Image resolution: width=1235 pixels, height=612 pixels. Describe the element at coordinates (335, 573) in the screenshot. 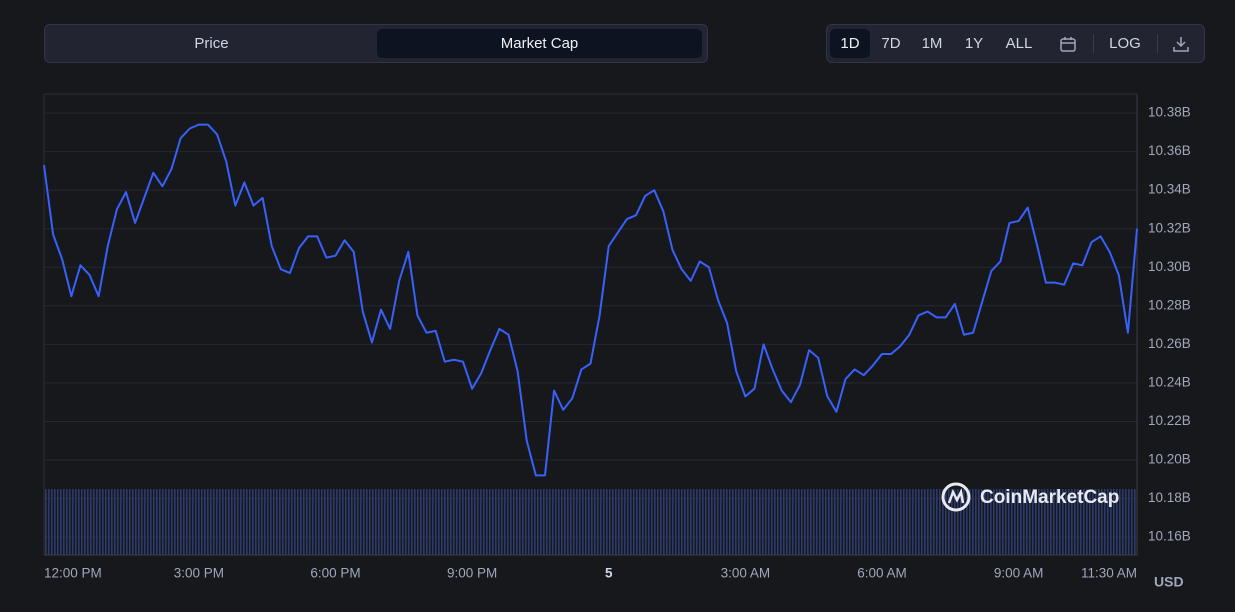

I see `x-tick-label: 6:00 PM` at that location.